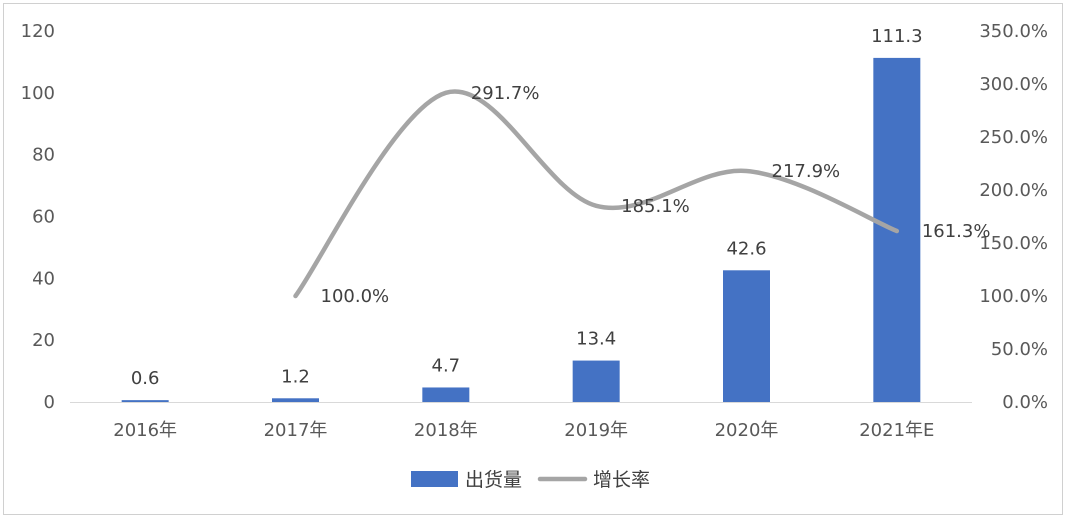 Image resolution: width=1068 pixels, height=519 pixels. I want to click on y-right-tick-label: 0.0%, so click(1025, 402).